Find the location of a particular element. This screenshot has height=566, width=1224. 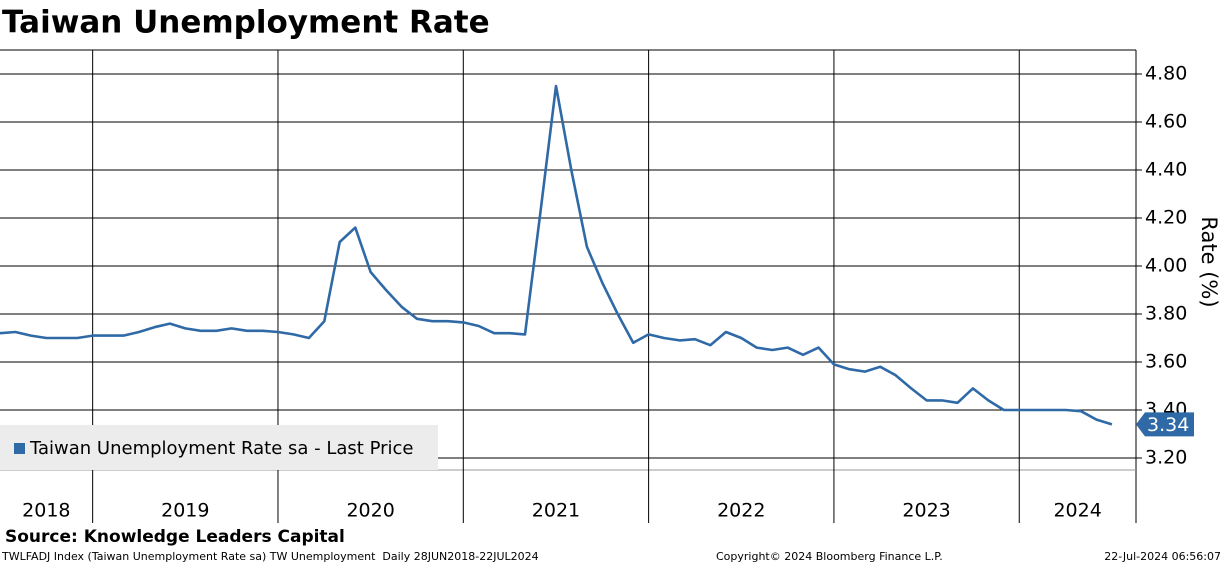

x-tick-label: 2019 is located at coordinates (185, 511).